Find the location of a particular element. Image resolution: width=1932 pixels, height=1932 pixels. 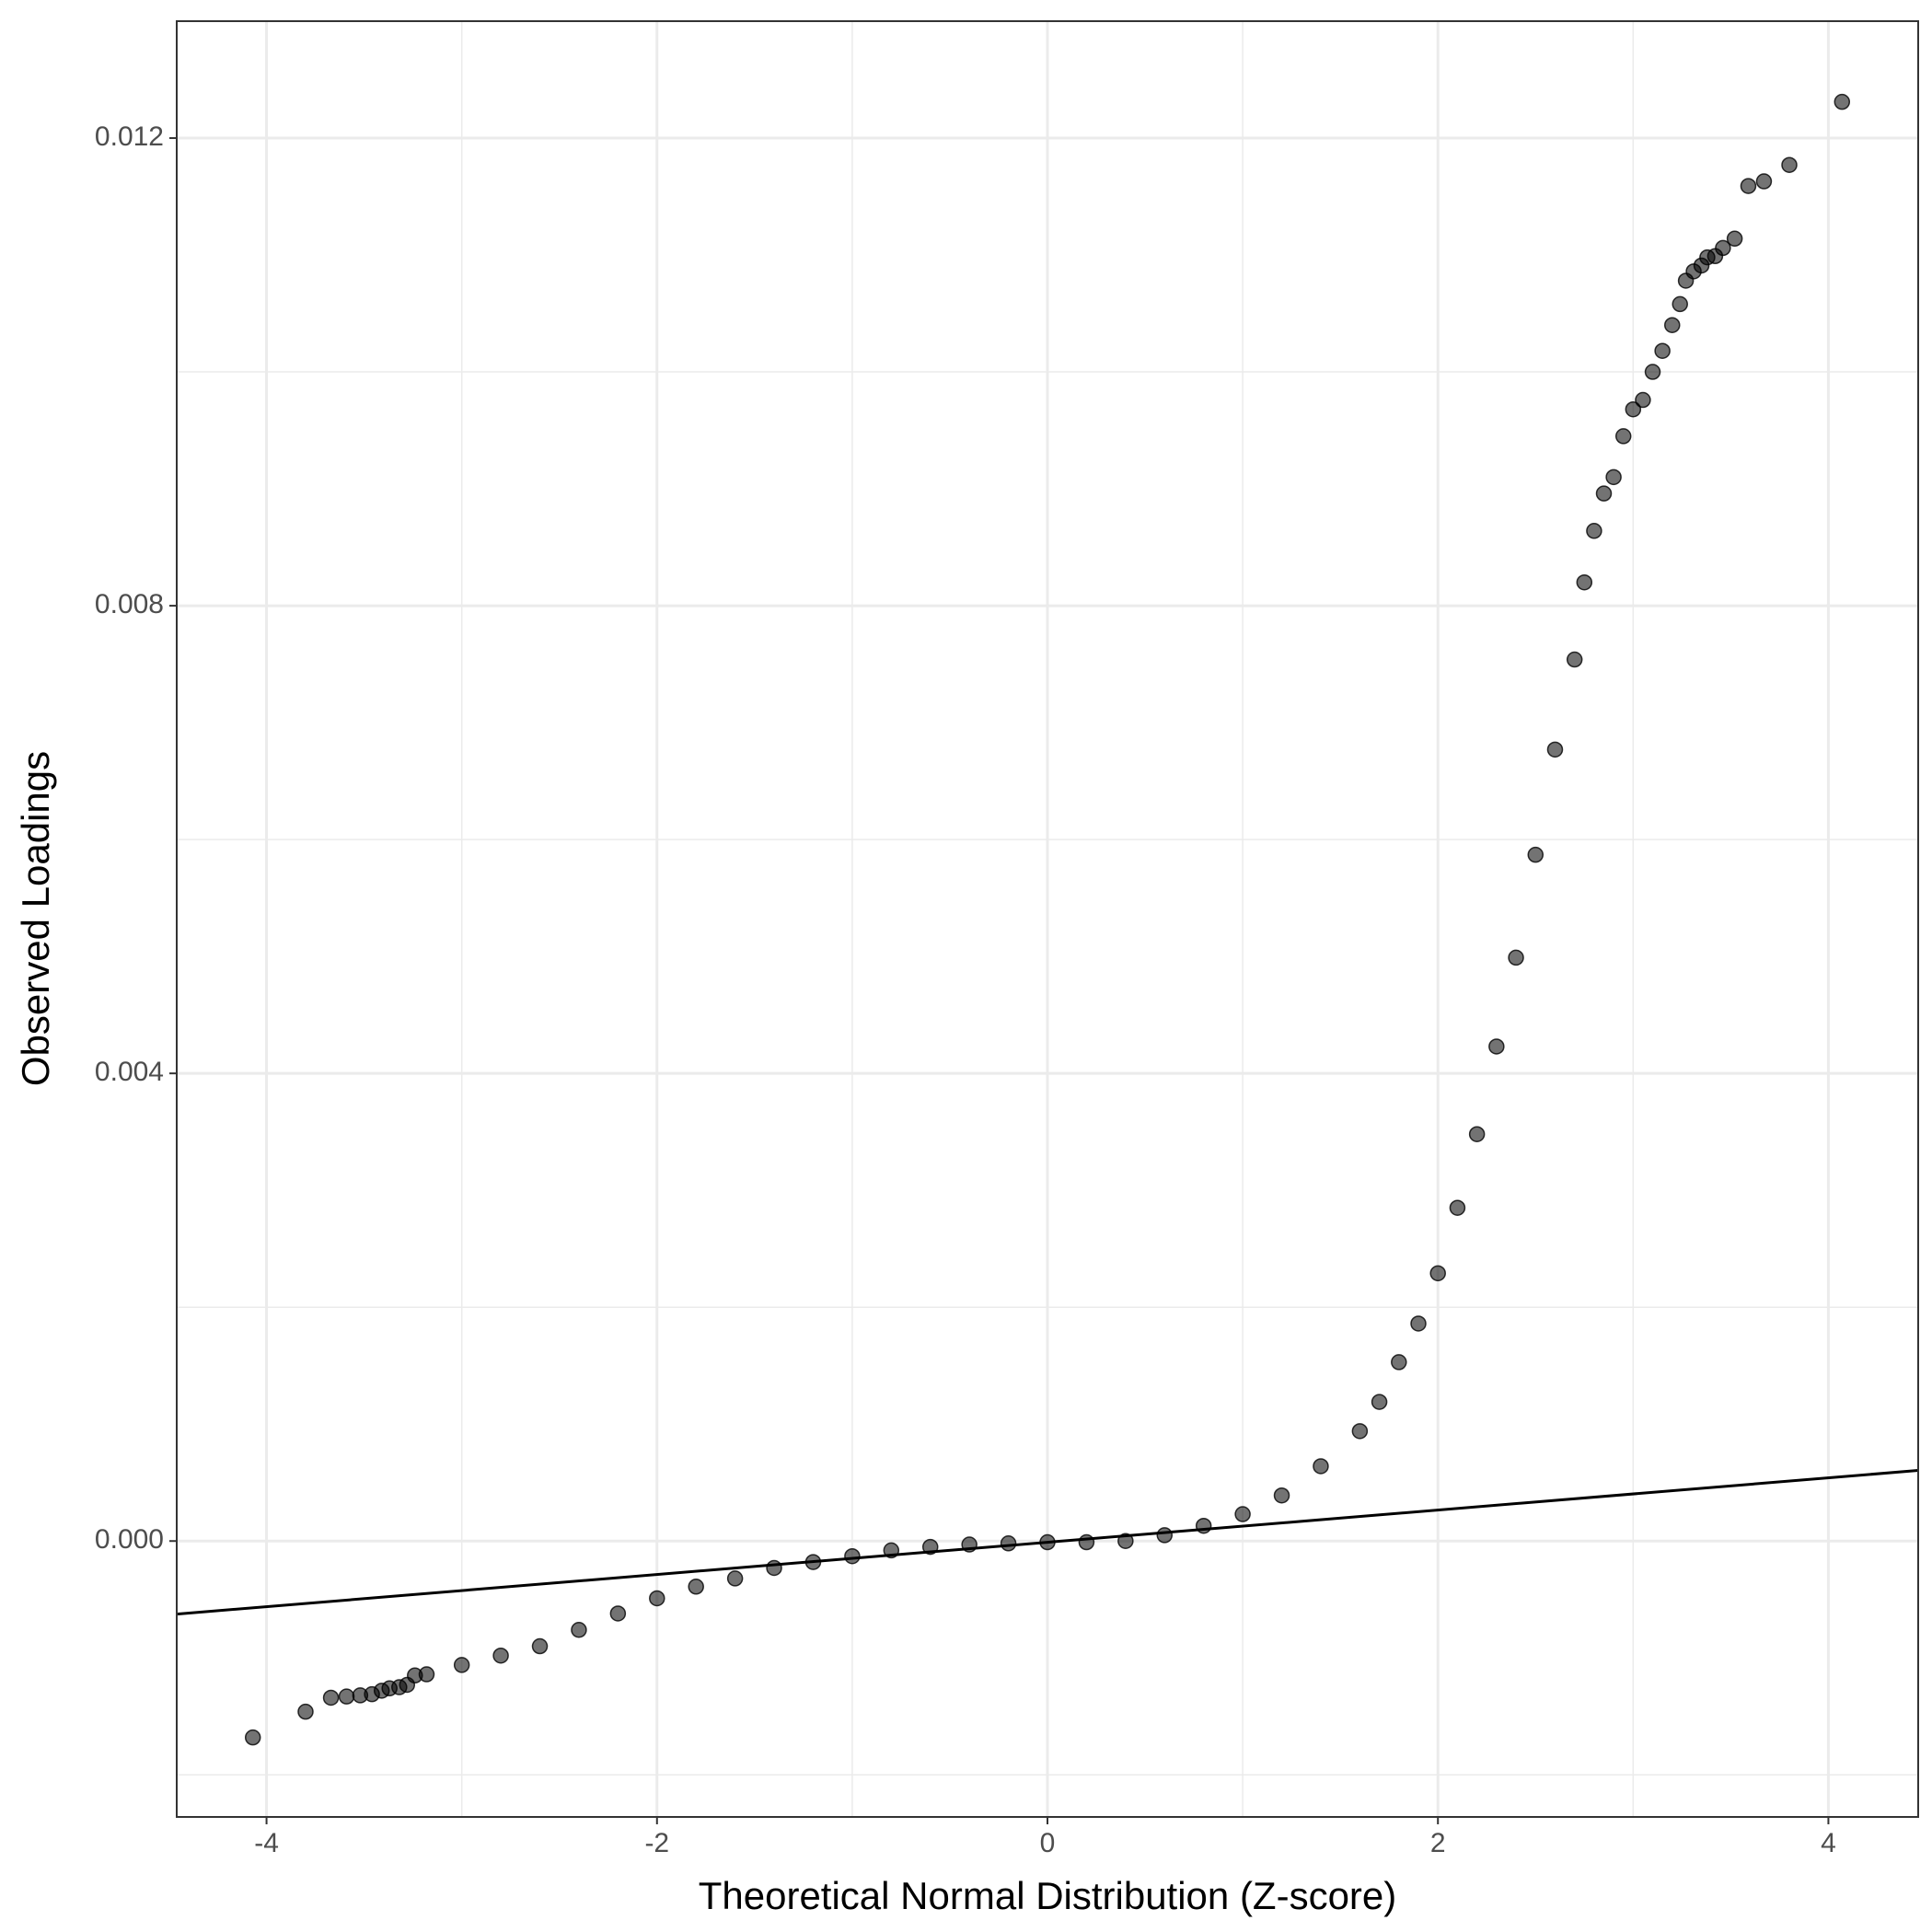

y-tick-label: 0.012 is located at coordinates (129, 137).